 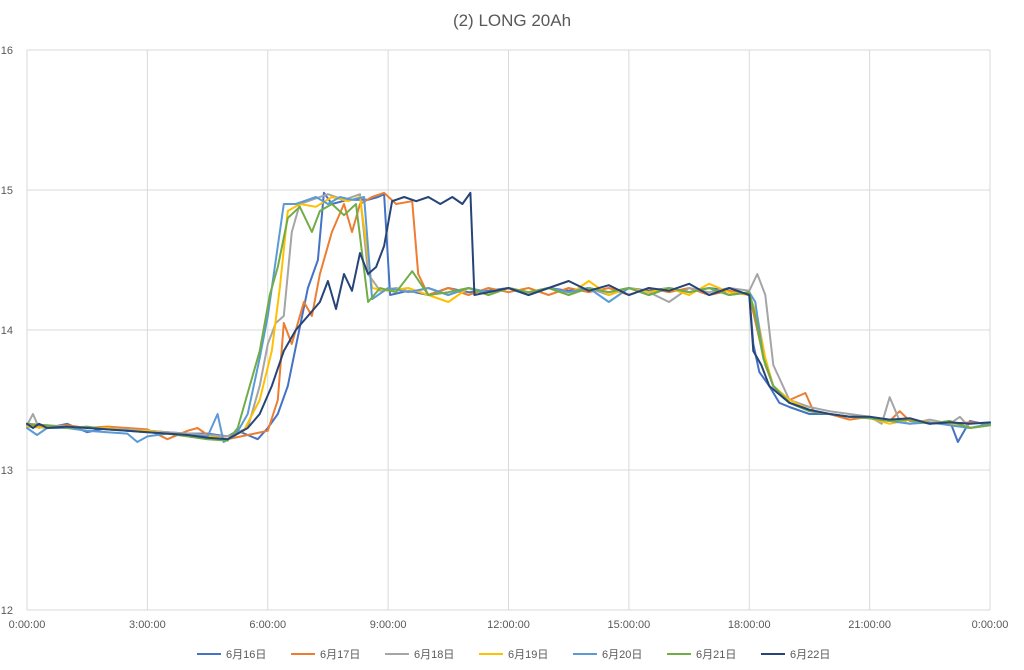 What do you see at coordinates (622, 655) in the screenshot?
I see `legend-label: 6月20日` at bounding box center [622, 655].